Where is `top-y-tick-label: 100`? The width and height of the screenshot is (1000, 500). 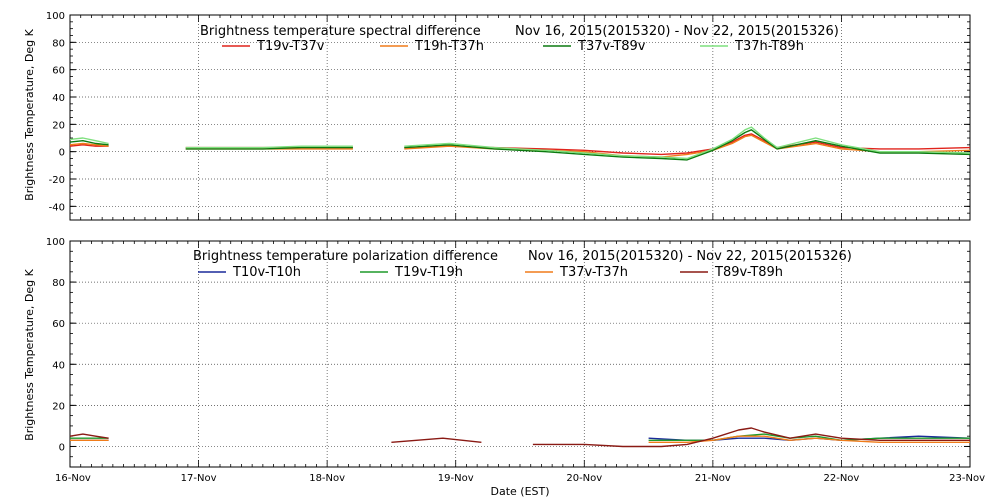 top-y-tick-label: 100 is located at coordinates (55, 16).